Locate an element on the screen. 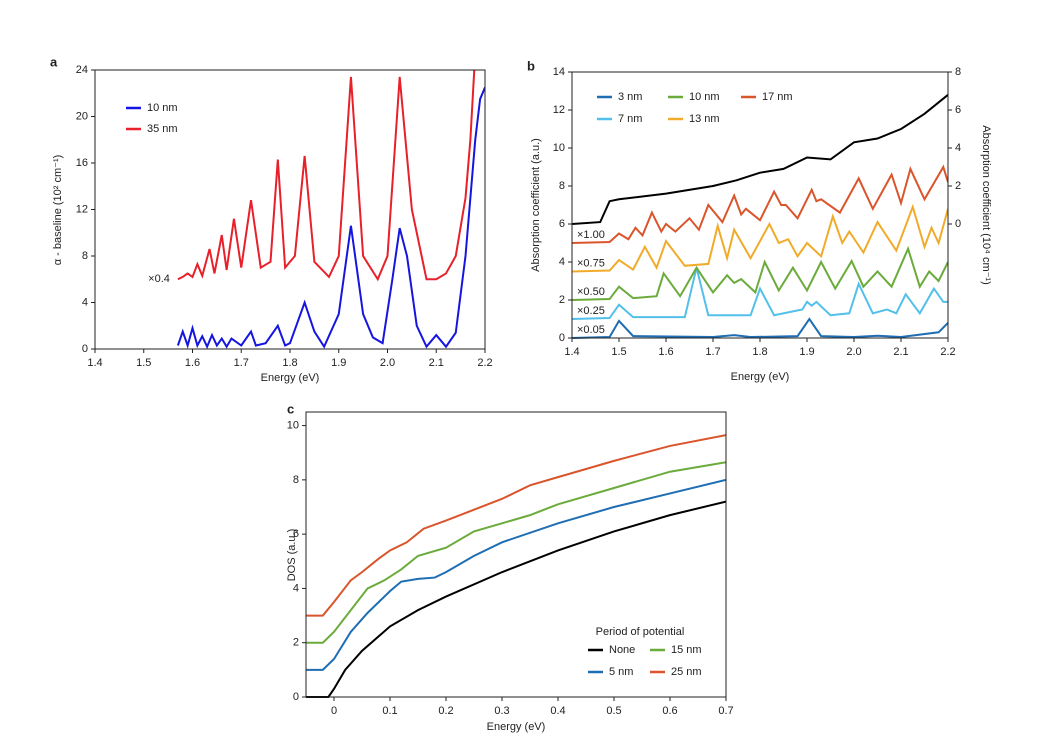 The height and width of the screenshot is (754, 1040). x-tick-label: 0.3 is located at coordinates (501, 711).